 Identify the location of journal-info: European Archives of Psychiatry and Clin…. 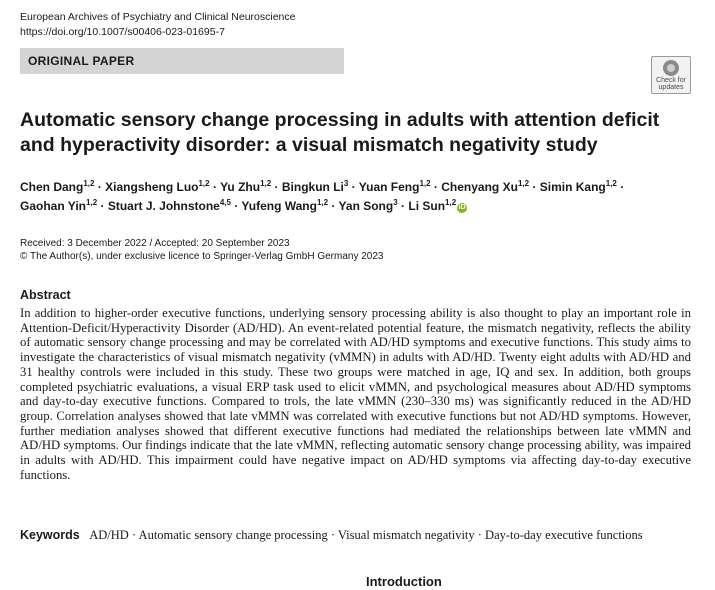
(157, 25).